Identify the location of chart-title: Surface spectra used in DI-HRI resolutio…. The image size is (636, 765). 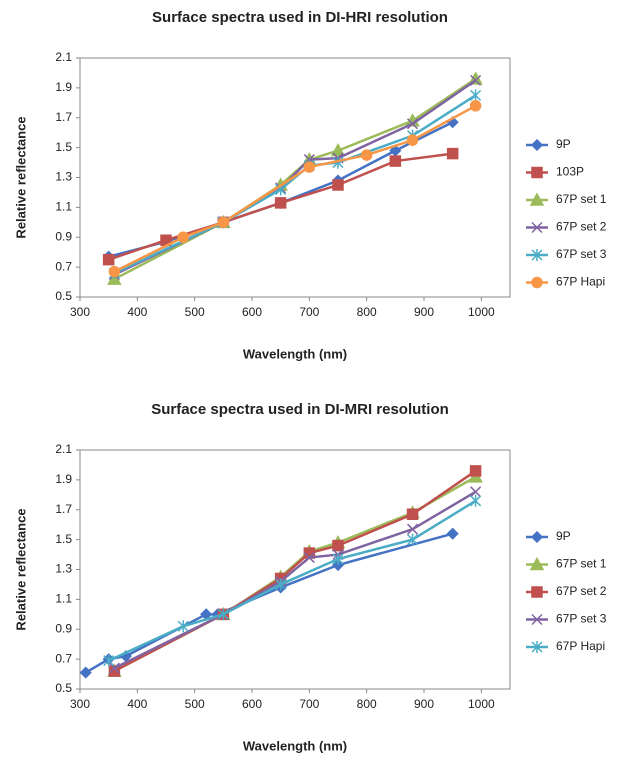
(300, 17).